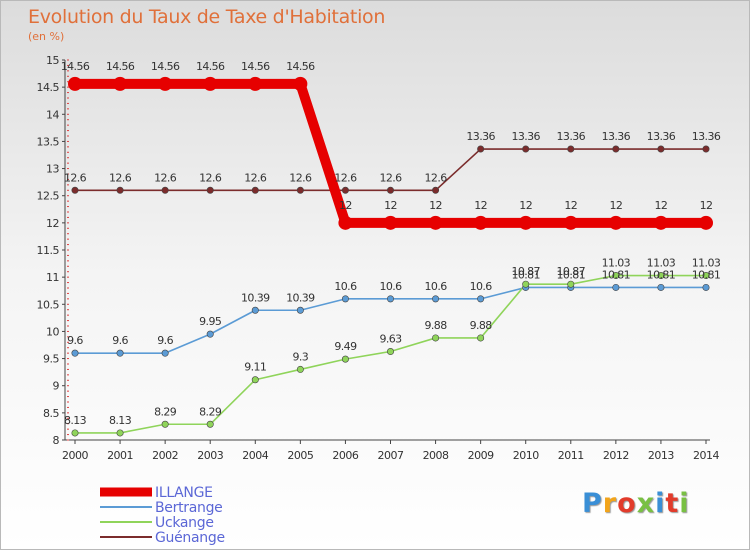 Image resolution: width=750 pixels, height=550 pixels. I want to click on logo-letter: i, so click(684, 503).